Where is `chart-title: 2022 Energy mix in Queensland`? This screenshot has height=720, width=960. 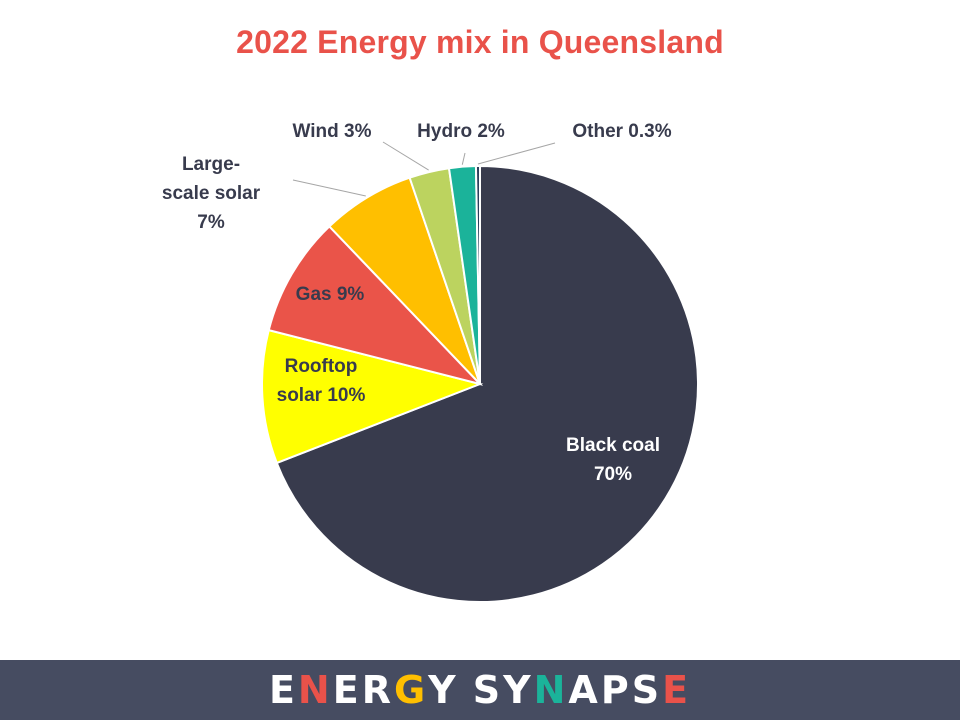
chart-title: 2022 Energy mix in Queensland is located at coordinates (480, 42).